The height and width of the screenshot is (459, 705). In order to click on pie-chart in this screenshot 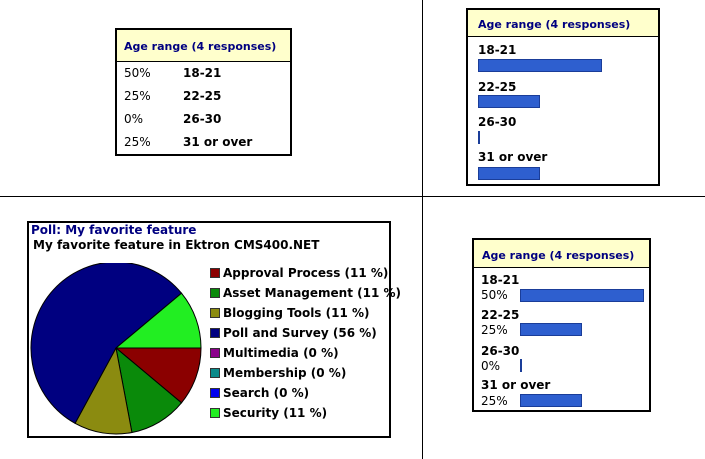, I will do `click(116, 349)`.